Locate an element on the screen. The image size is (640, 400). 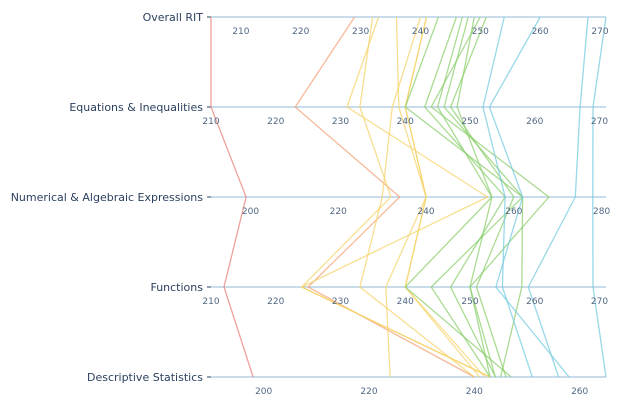
dimension-label-numerical-and-algebraic-expressions: Numerical & Algebraic Expressions is located at coordinates (107, 197).